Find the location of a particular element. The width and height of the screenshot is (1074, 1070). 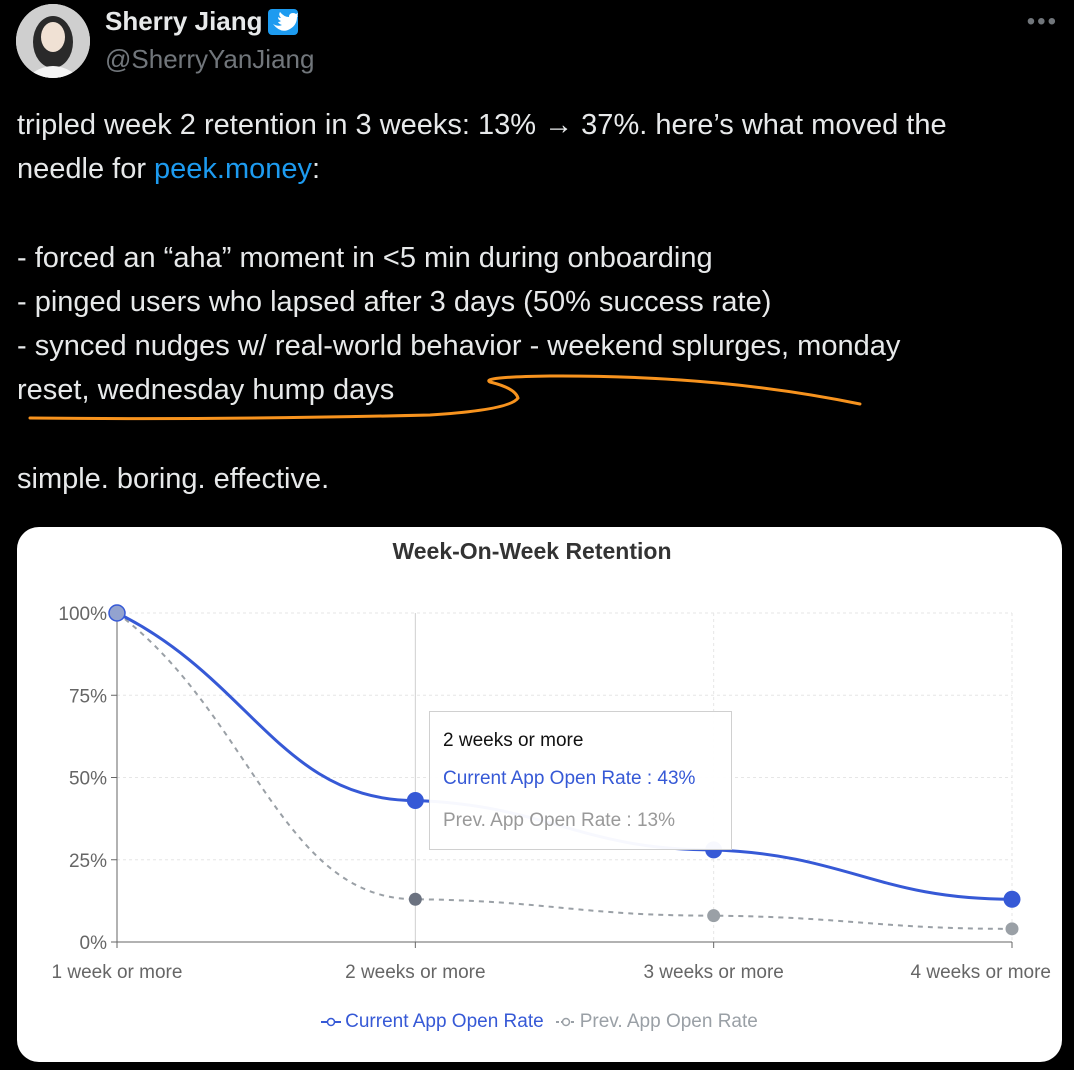

x-tick-label: 4 weeks or more is located at coordinates (981, 972).